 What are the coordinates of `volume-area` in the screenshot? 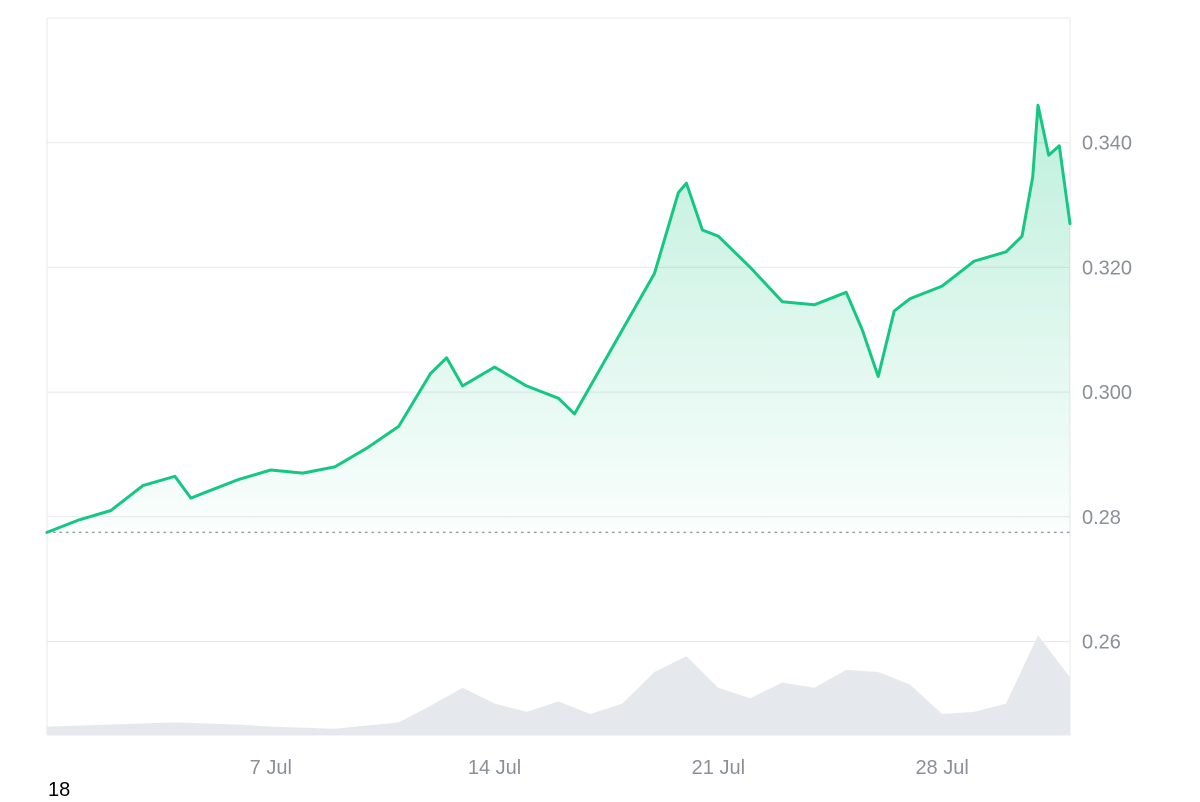 It's located at (558, 685).